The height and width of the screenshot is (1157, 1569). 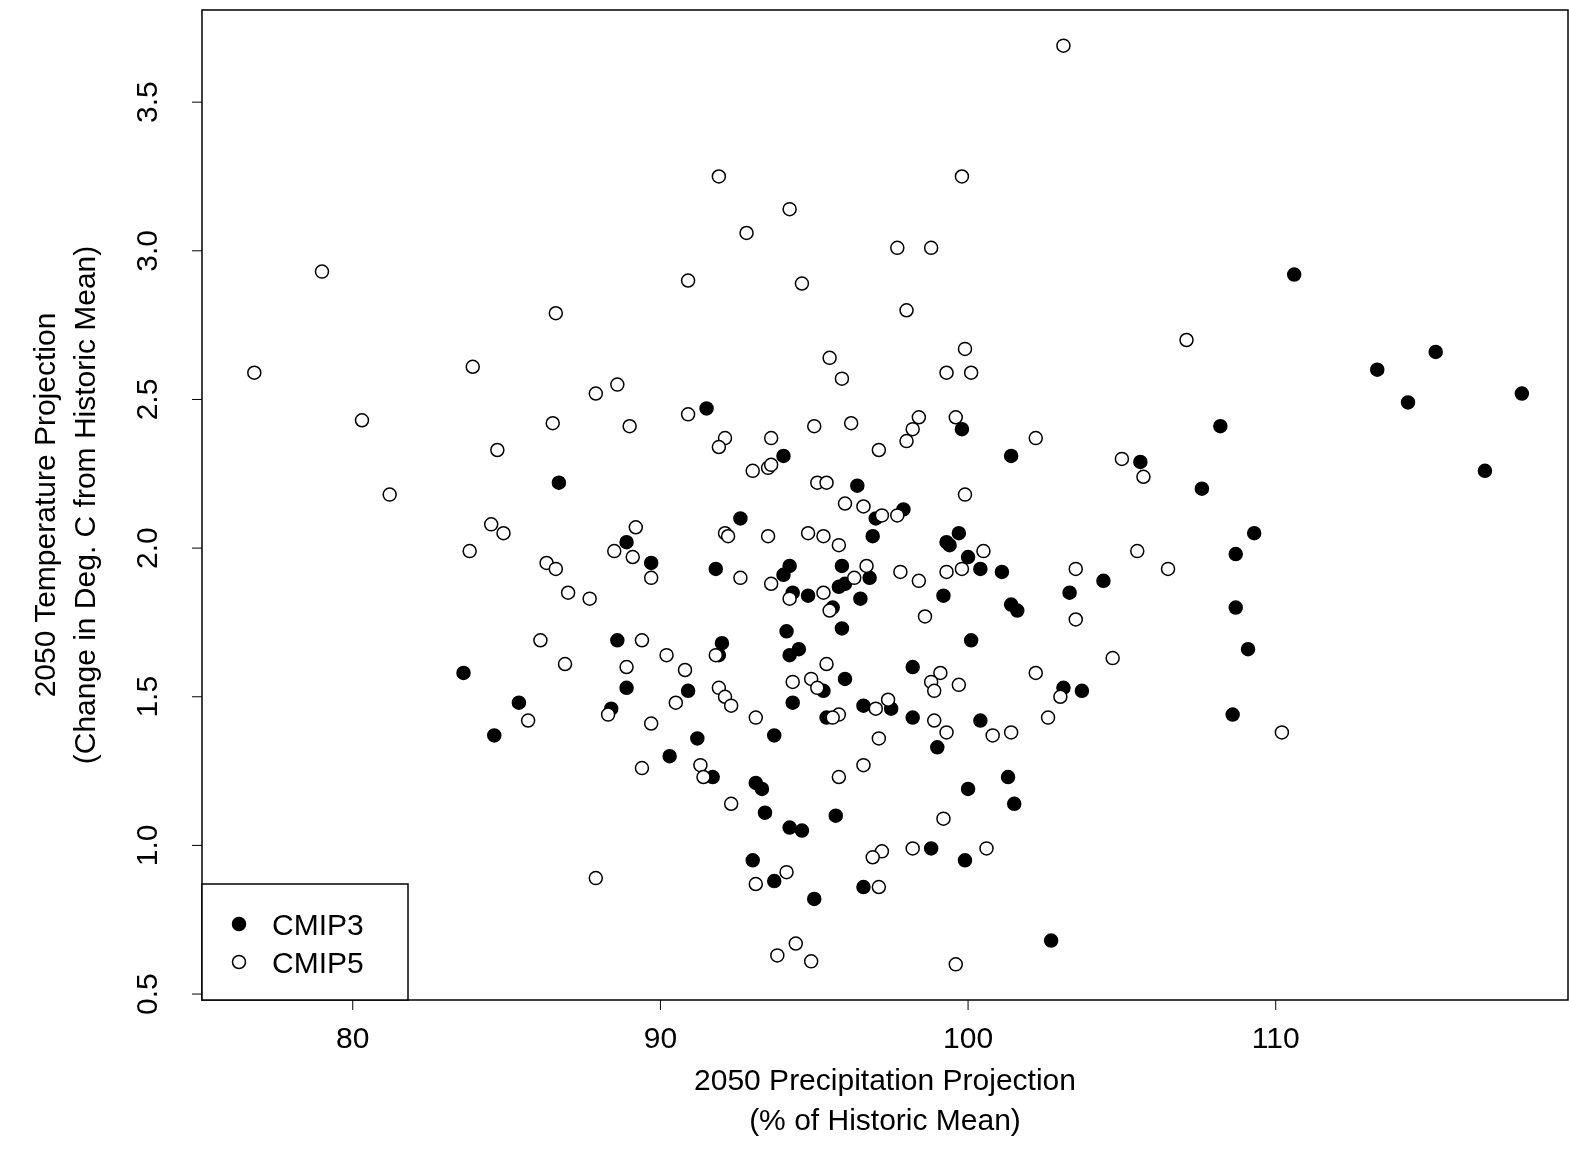 I want to click on y-tick-label: 3.5, so click(x=146, y=102).